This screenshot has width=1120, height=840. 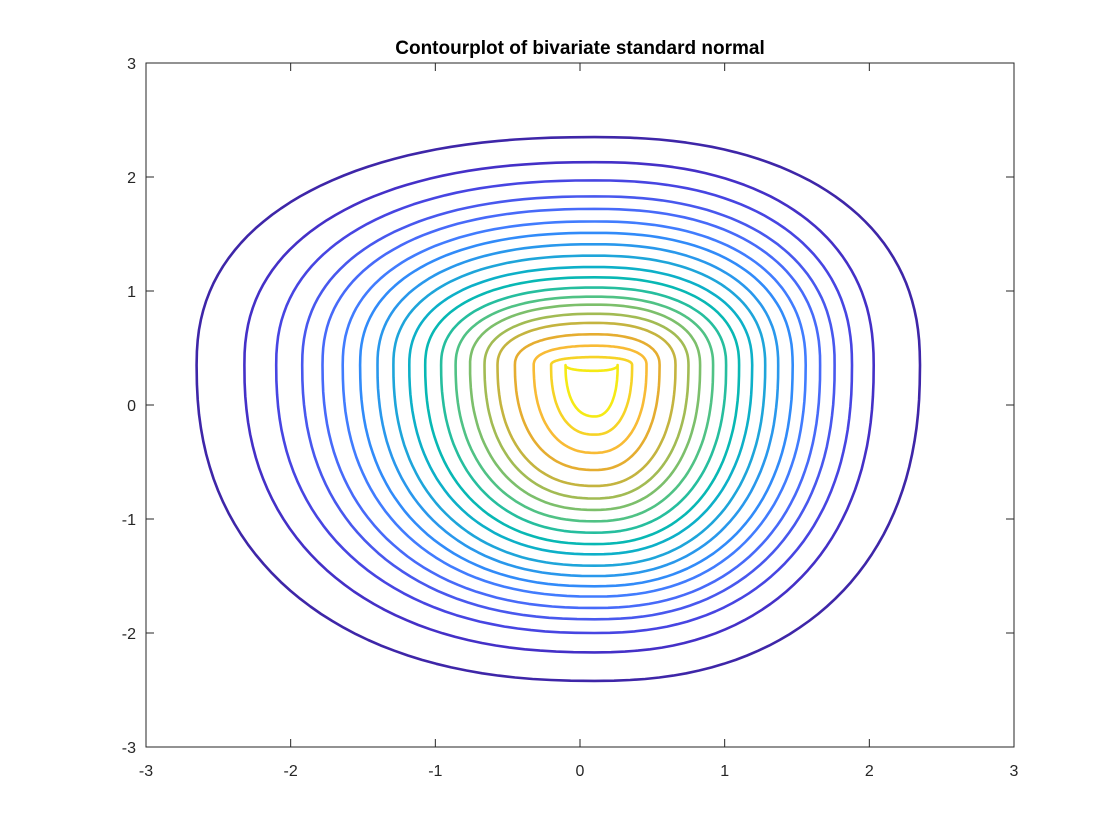 What do you see at coordinates (580, 771) in the screenshot?
I see `x-tick-label: 0` at bounding box center [580, 771].